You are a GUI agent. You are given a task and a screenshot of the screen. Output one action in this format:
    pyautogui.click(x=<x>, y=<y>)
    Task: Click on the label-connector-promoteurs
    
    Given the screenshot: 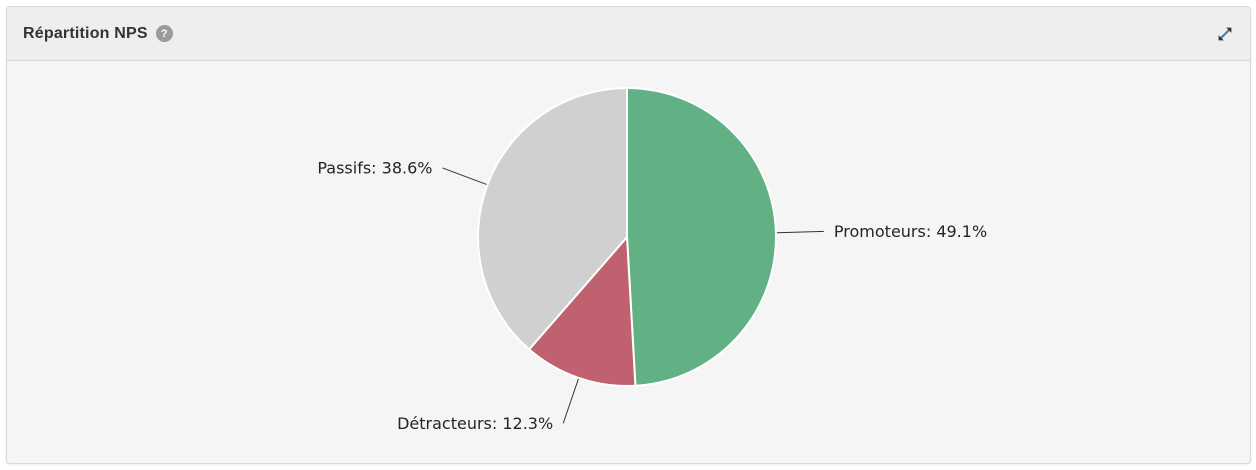 What is the action you would take?
    pyautogui.click(x=800, y=232)
    